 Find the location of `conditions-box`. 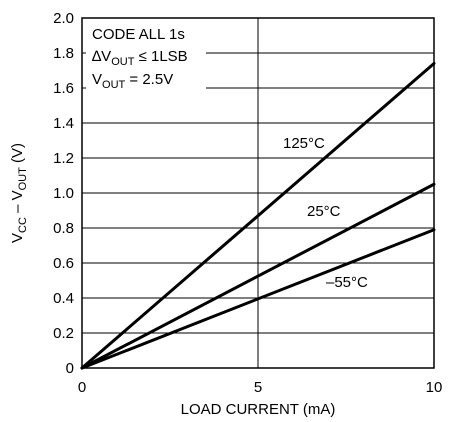

conditions-box is located at coordinates (146, 60).